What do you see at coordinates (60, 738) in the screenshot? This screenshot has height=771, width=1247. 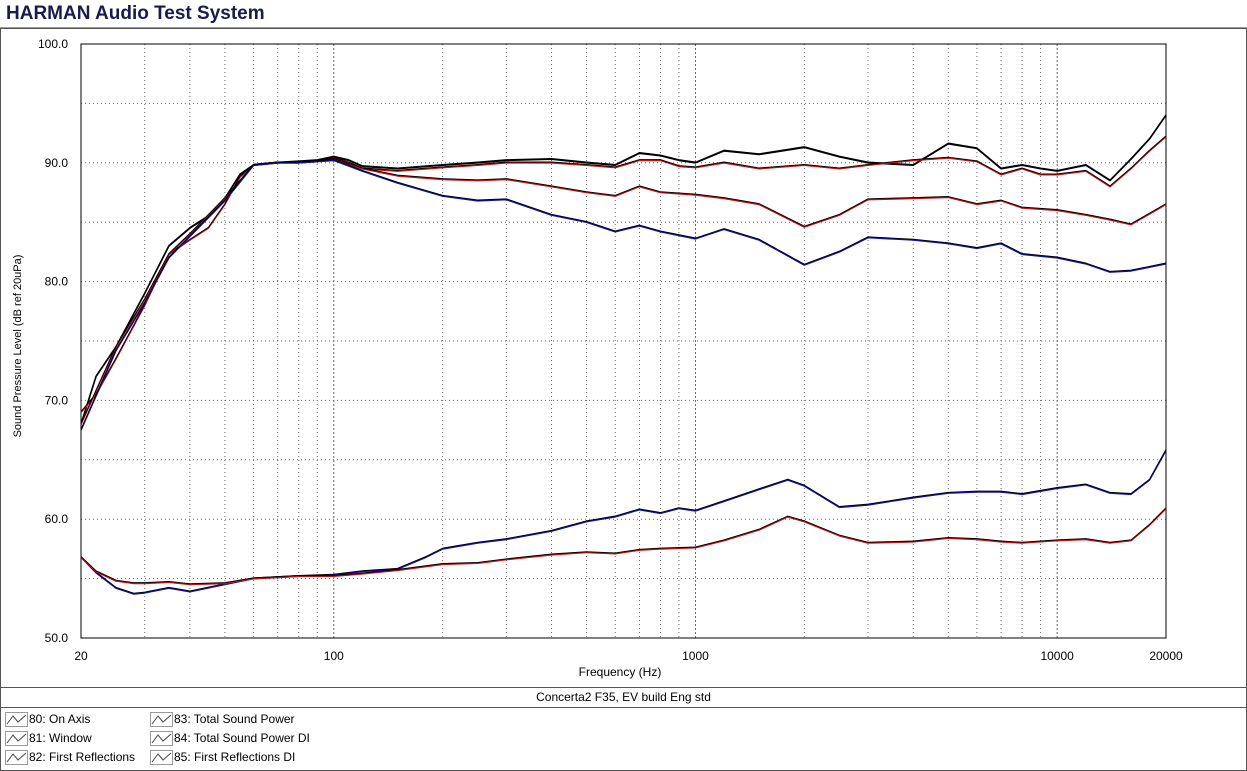 I see `legend-label: 81: Window` at bounding box center [60, 738].